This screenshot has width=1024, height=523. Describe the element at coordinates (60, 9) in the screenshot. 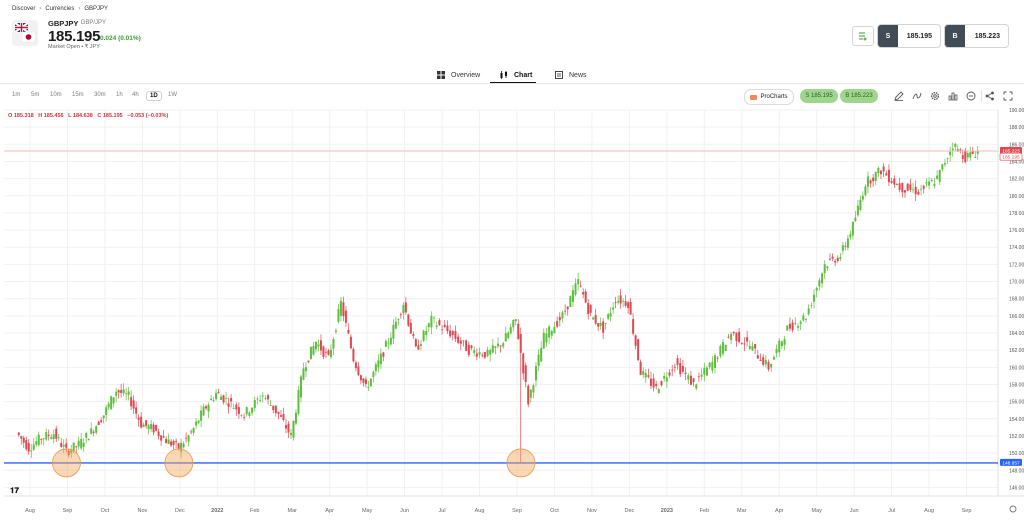

I see `breadcrumb-currencies: Currencies` at that location.